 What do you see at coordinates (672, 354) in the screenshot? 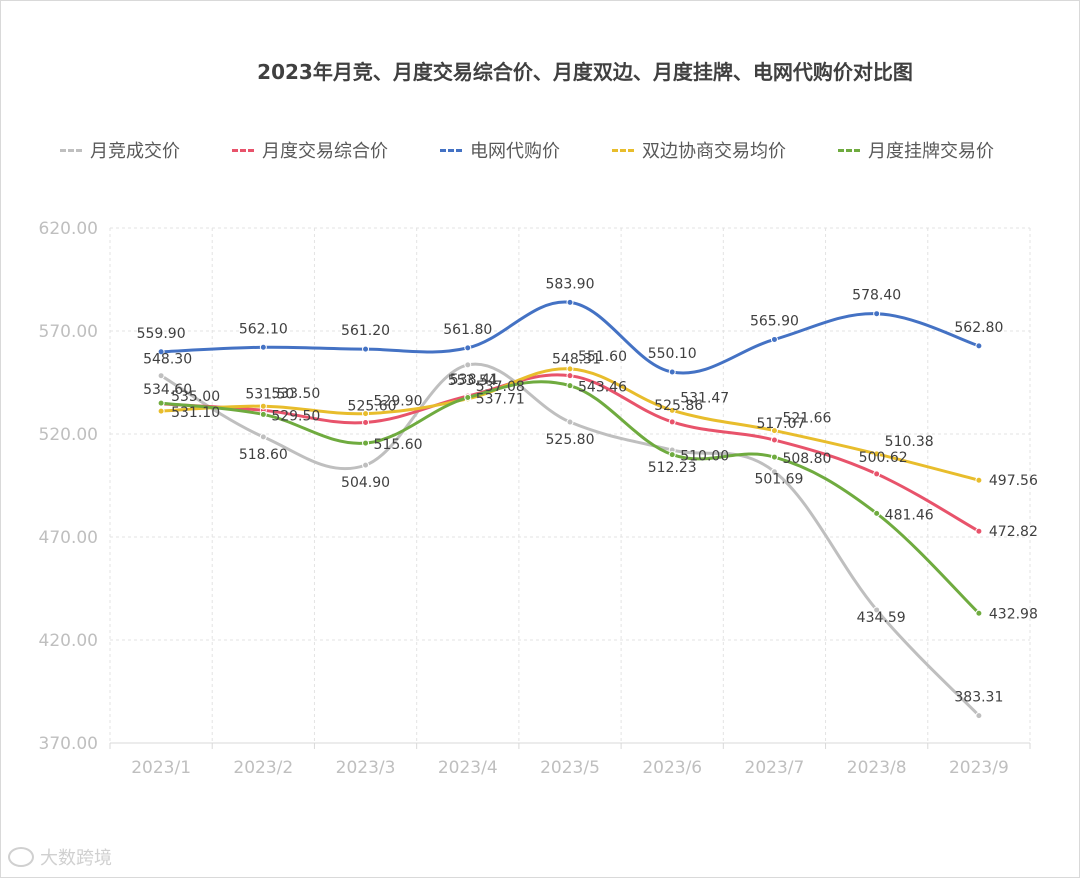
I see `data-label: 550.10` at bounding box center [672, 354].